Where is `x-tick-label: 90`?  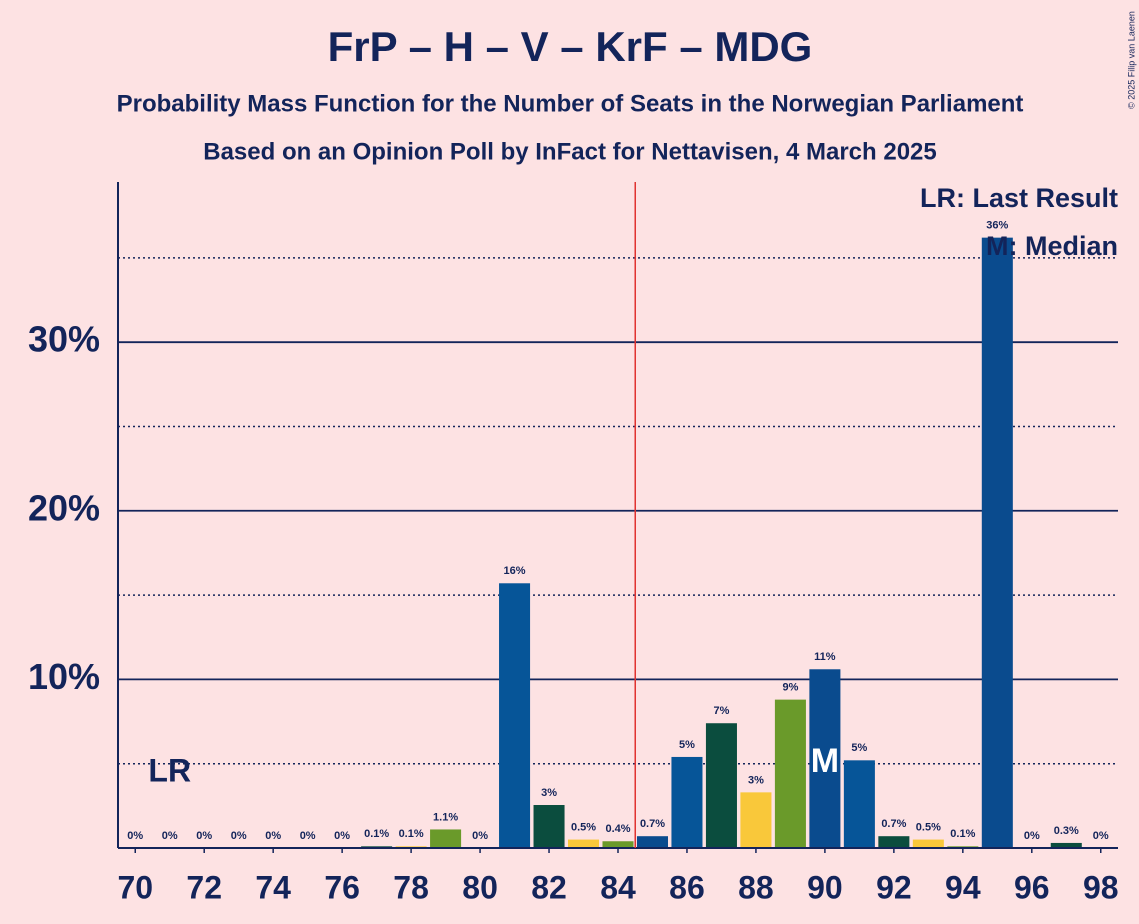
x-tick-label: 90 is located at coordinates (825, 887).